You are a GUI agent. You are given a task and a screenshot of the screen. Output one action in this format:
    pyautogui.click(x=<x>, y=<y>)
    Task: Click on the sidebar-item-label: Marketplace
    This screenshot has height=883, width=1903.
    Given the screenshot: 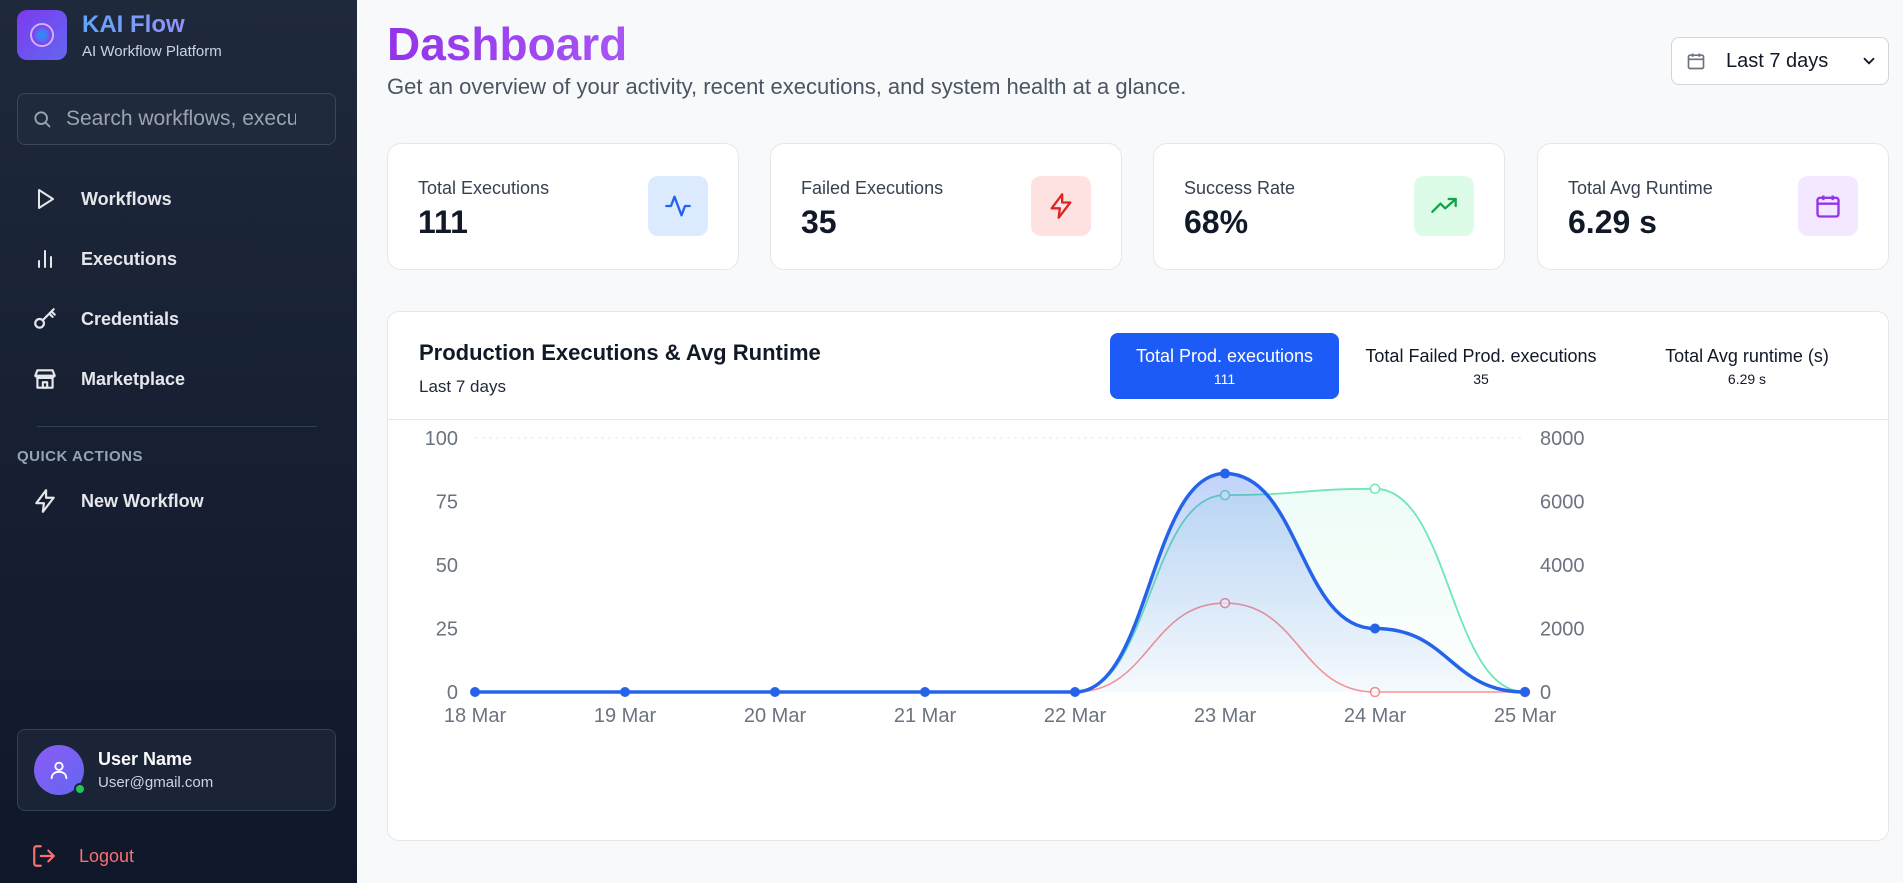 What is the action you would take?
    pyautogui.click(x=133, y=378)
    